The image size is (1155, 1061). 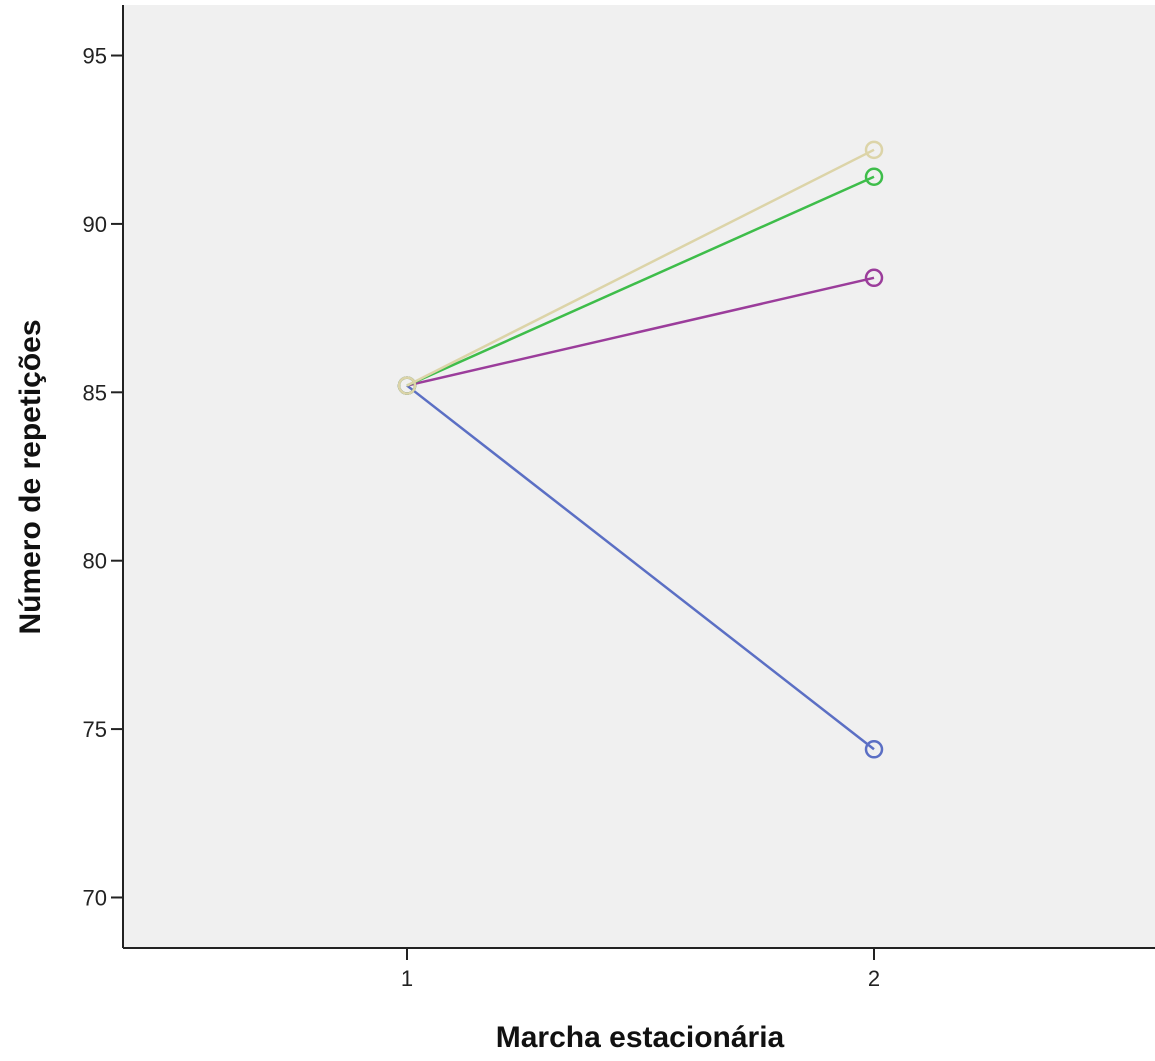 What do you see at coordinates (95, 897) in the screenshot?
I see `y-tick-label: 70` at bounding box center [95, 897].